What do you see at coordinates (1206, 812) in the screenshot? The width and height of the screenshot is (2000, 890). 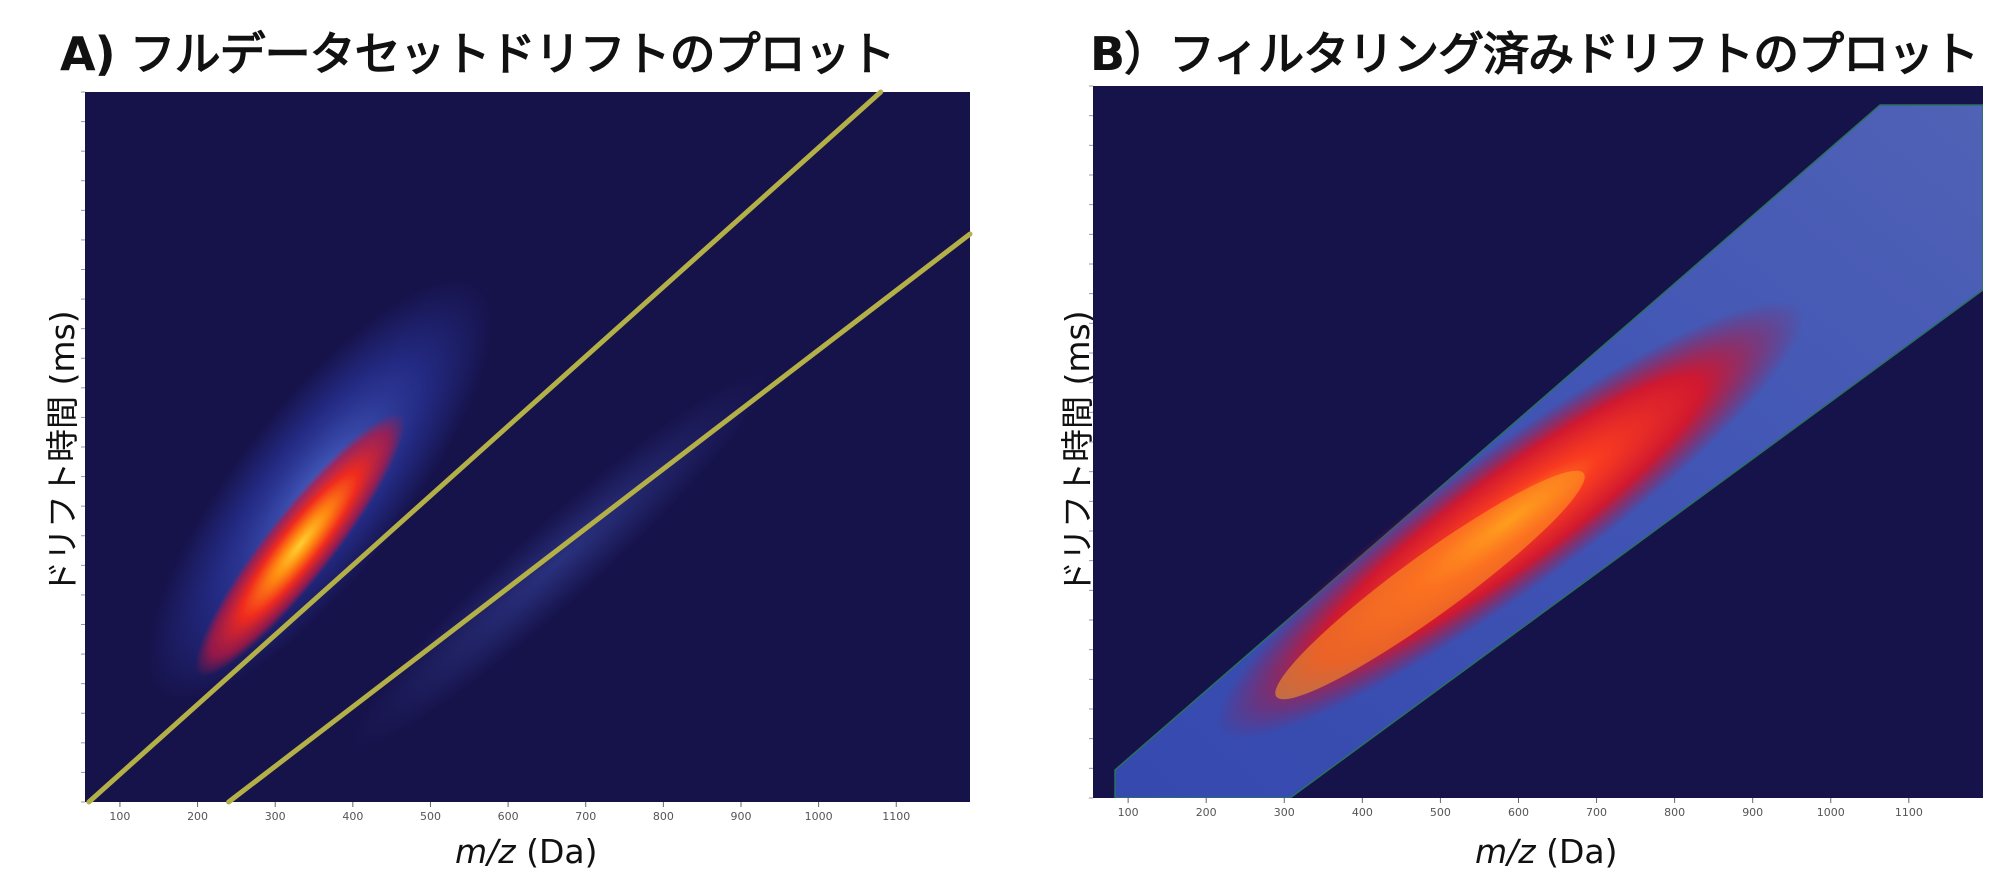 I see `chart-b-x-tick-label: 200` at bounding box center [1206, 812].